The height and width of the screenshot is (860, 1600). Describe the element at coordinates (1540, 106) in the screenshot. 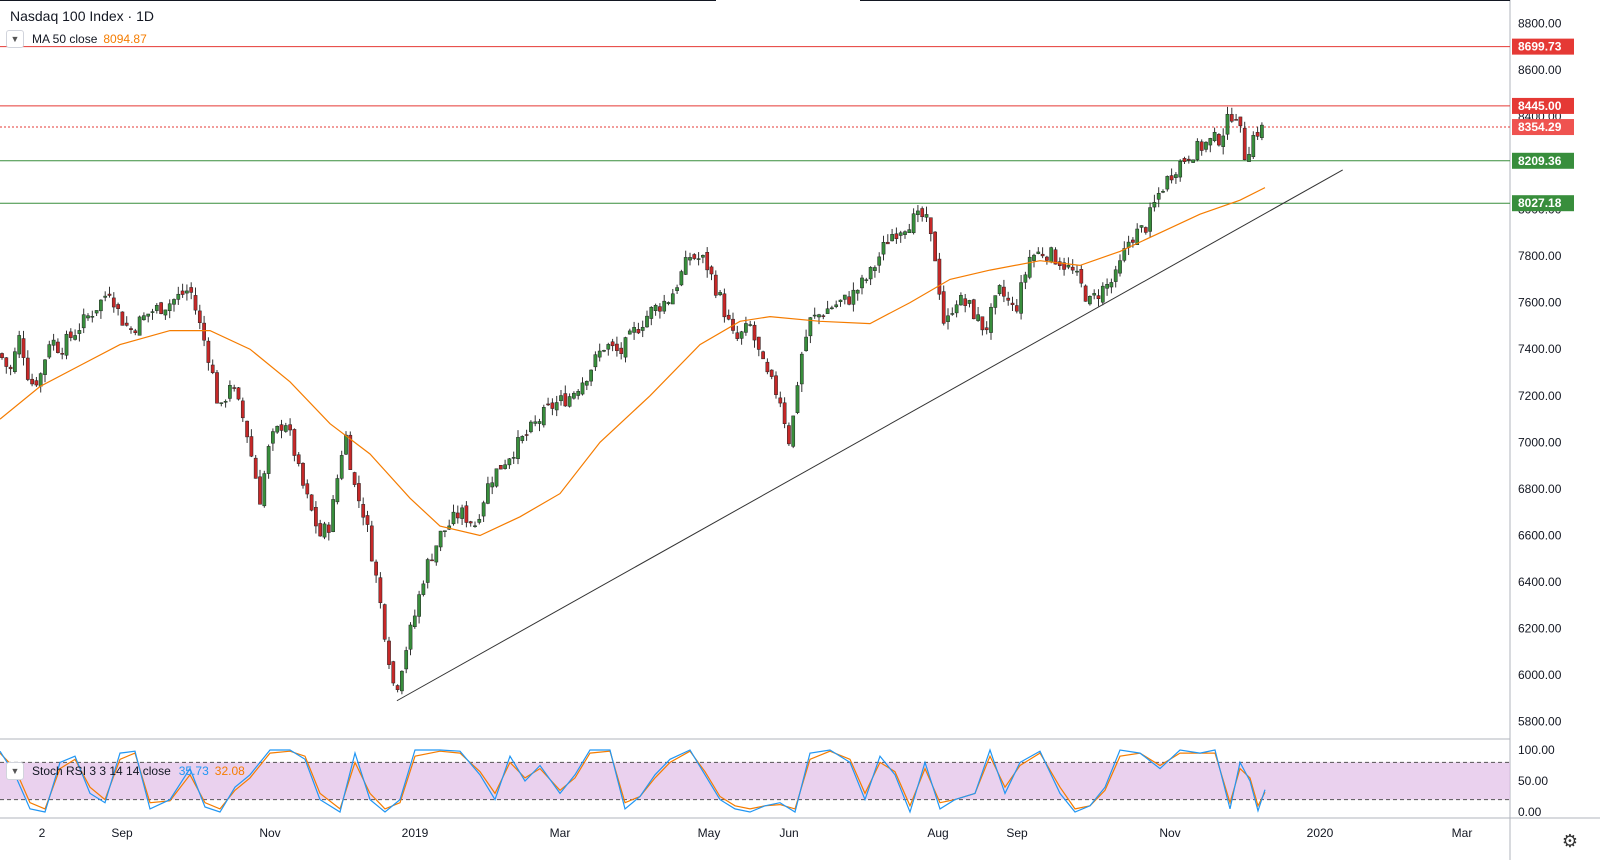

I see `price-level-label: 8445.00` at that location.